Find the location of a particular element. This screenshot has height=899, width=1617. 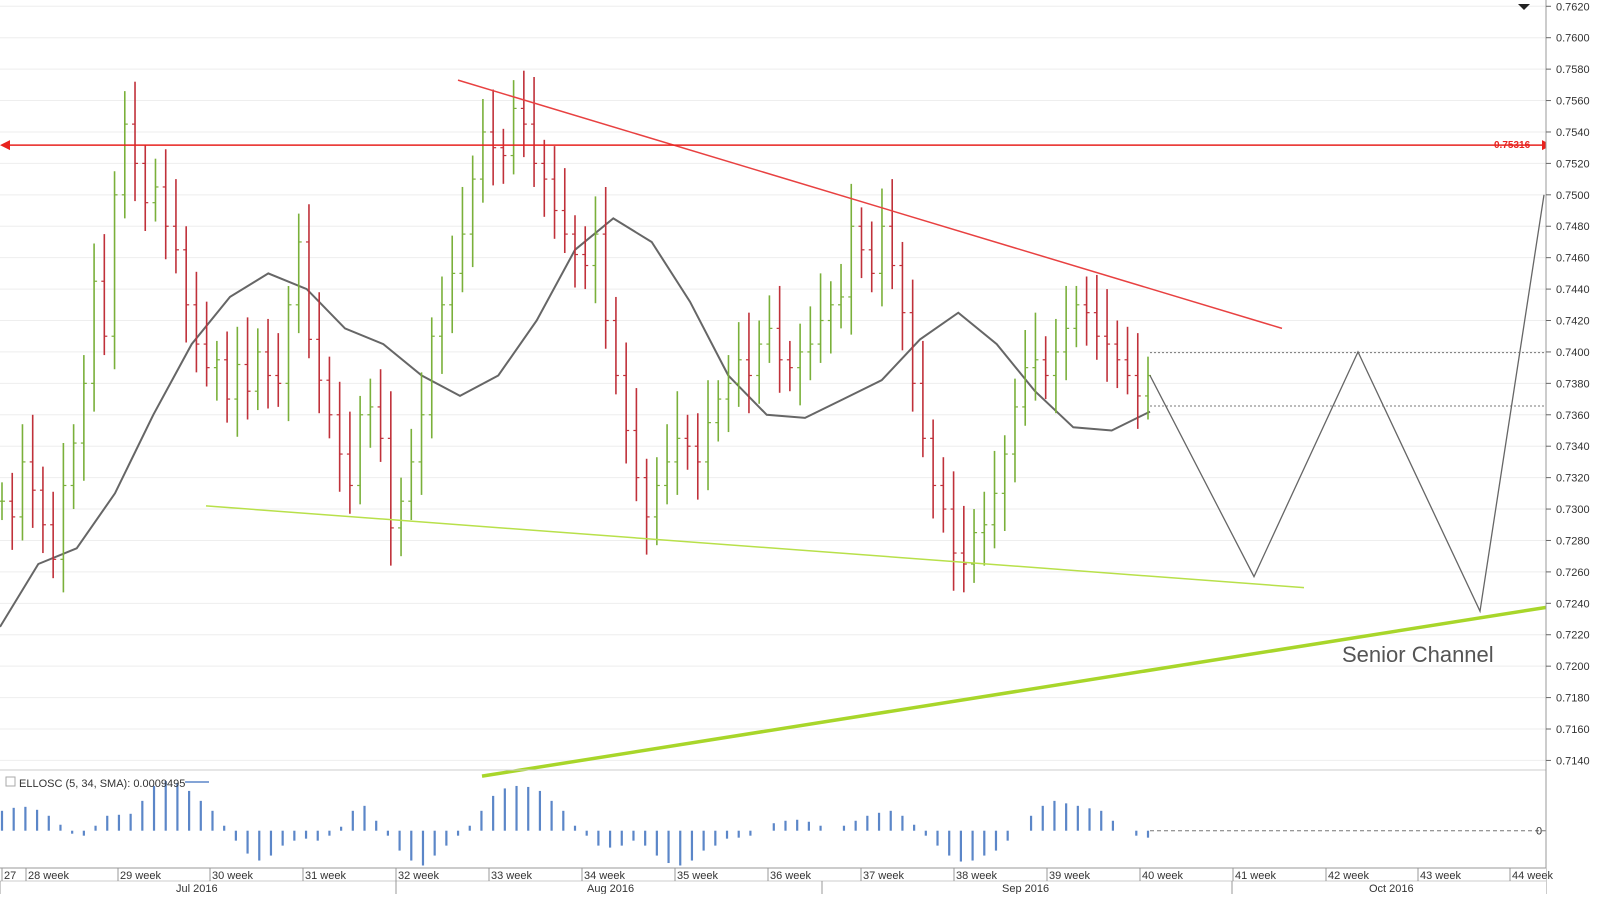

week-label: 32 week is located at coordinates (418, 876).